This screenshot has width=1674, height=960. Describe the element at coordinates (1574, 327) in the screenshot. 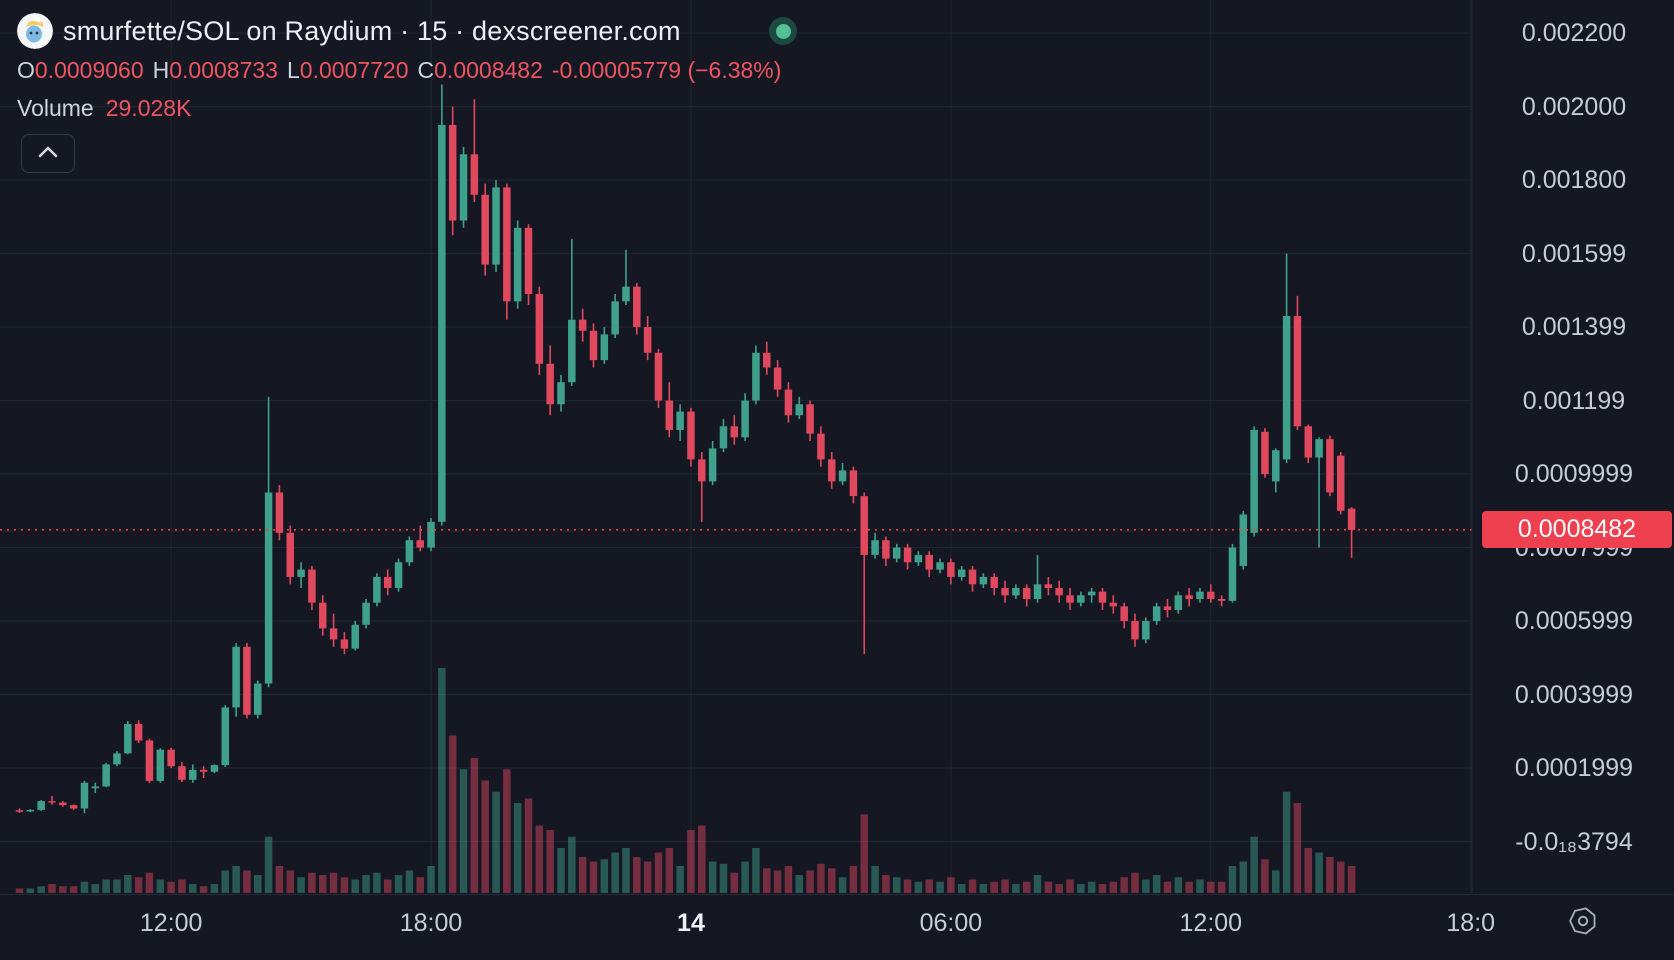

I see `price-tick-label: 0.001399` at that location.